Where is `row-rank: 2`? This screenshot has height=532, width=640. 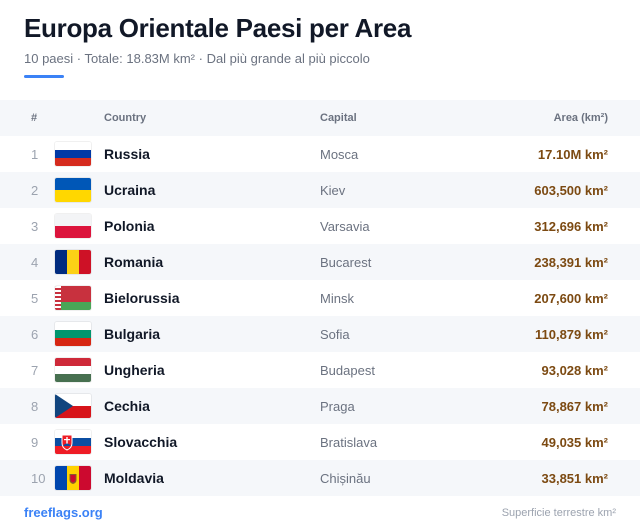 row-rank: 2 is located at coordinates (35, 190).